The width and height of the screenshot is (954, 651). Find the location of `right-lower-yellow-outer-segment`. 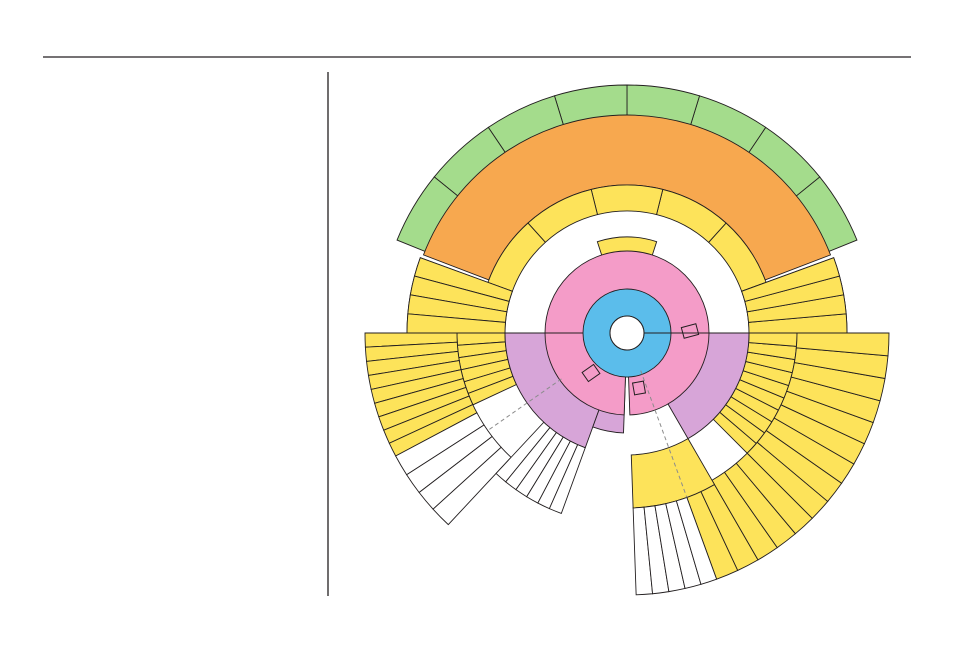

right-lower-yellow-outer-segment is located at coordinates (842, 344).